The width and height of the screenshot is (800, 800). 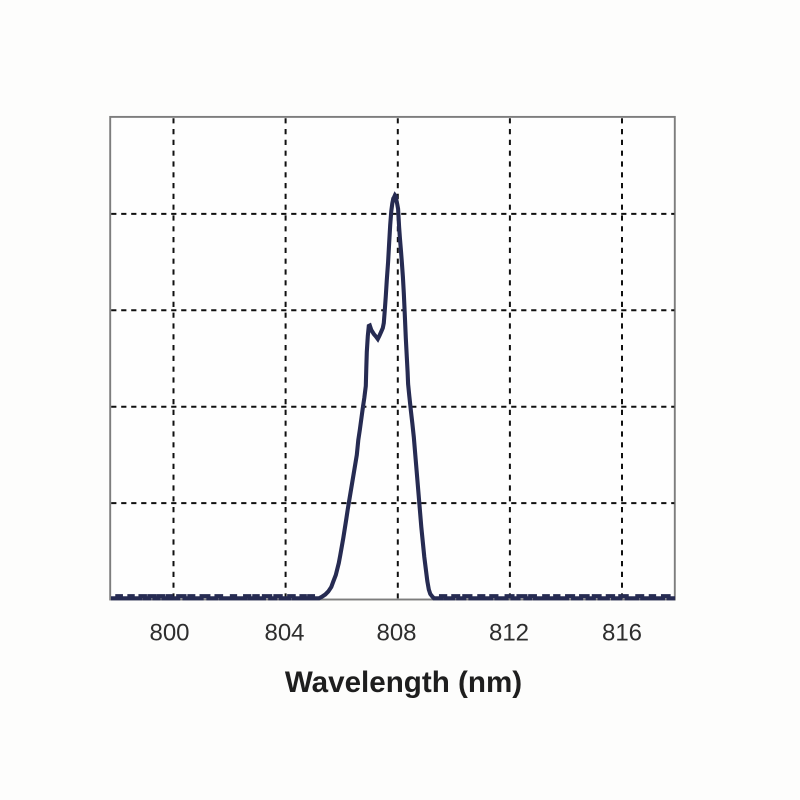 What do you see at coordinates (396, 633) in the screenshot?
I see `svg-text: 808` at bounding box center [396, 633].